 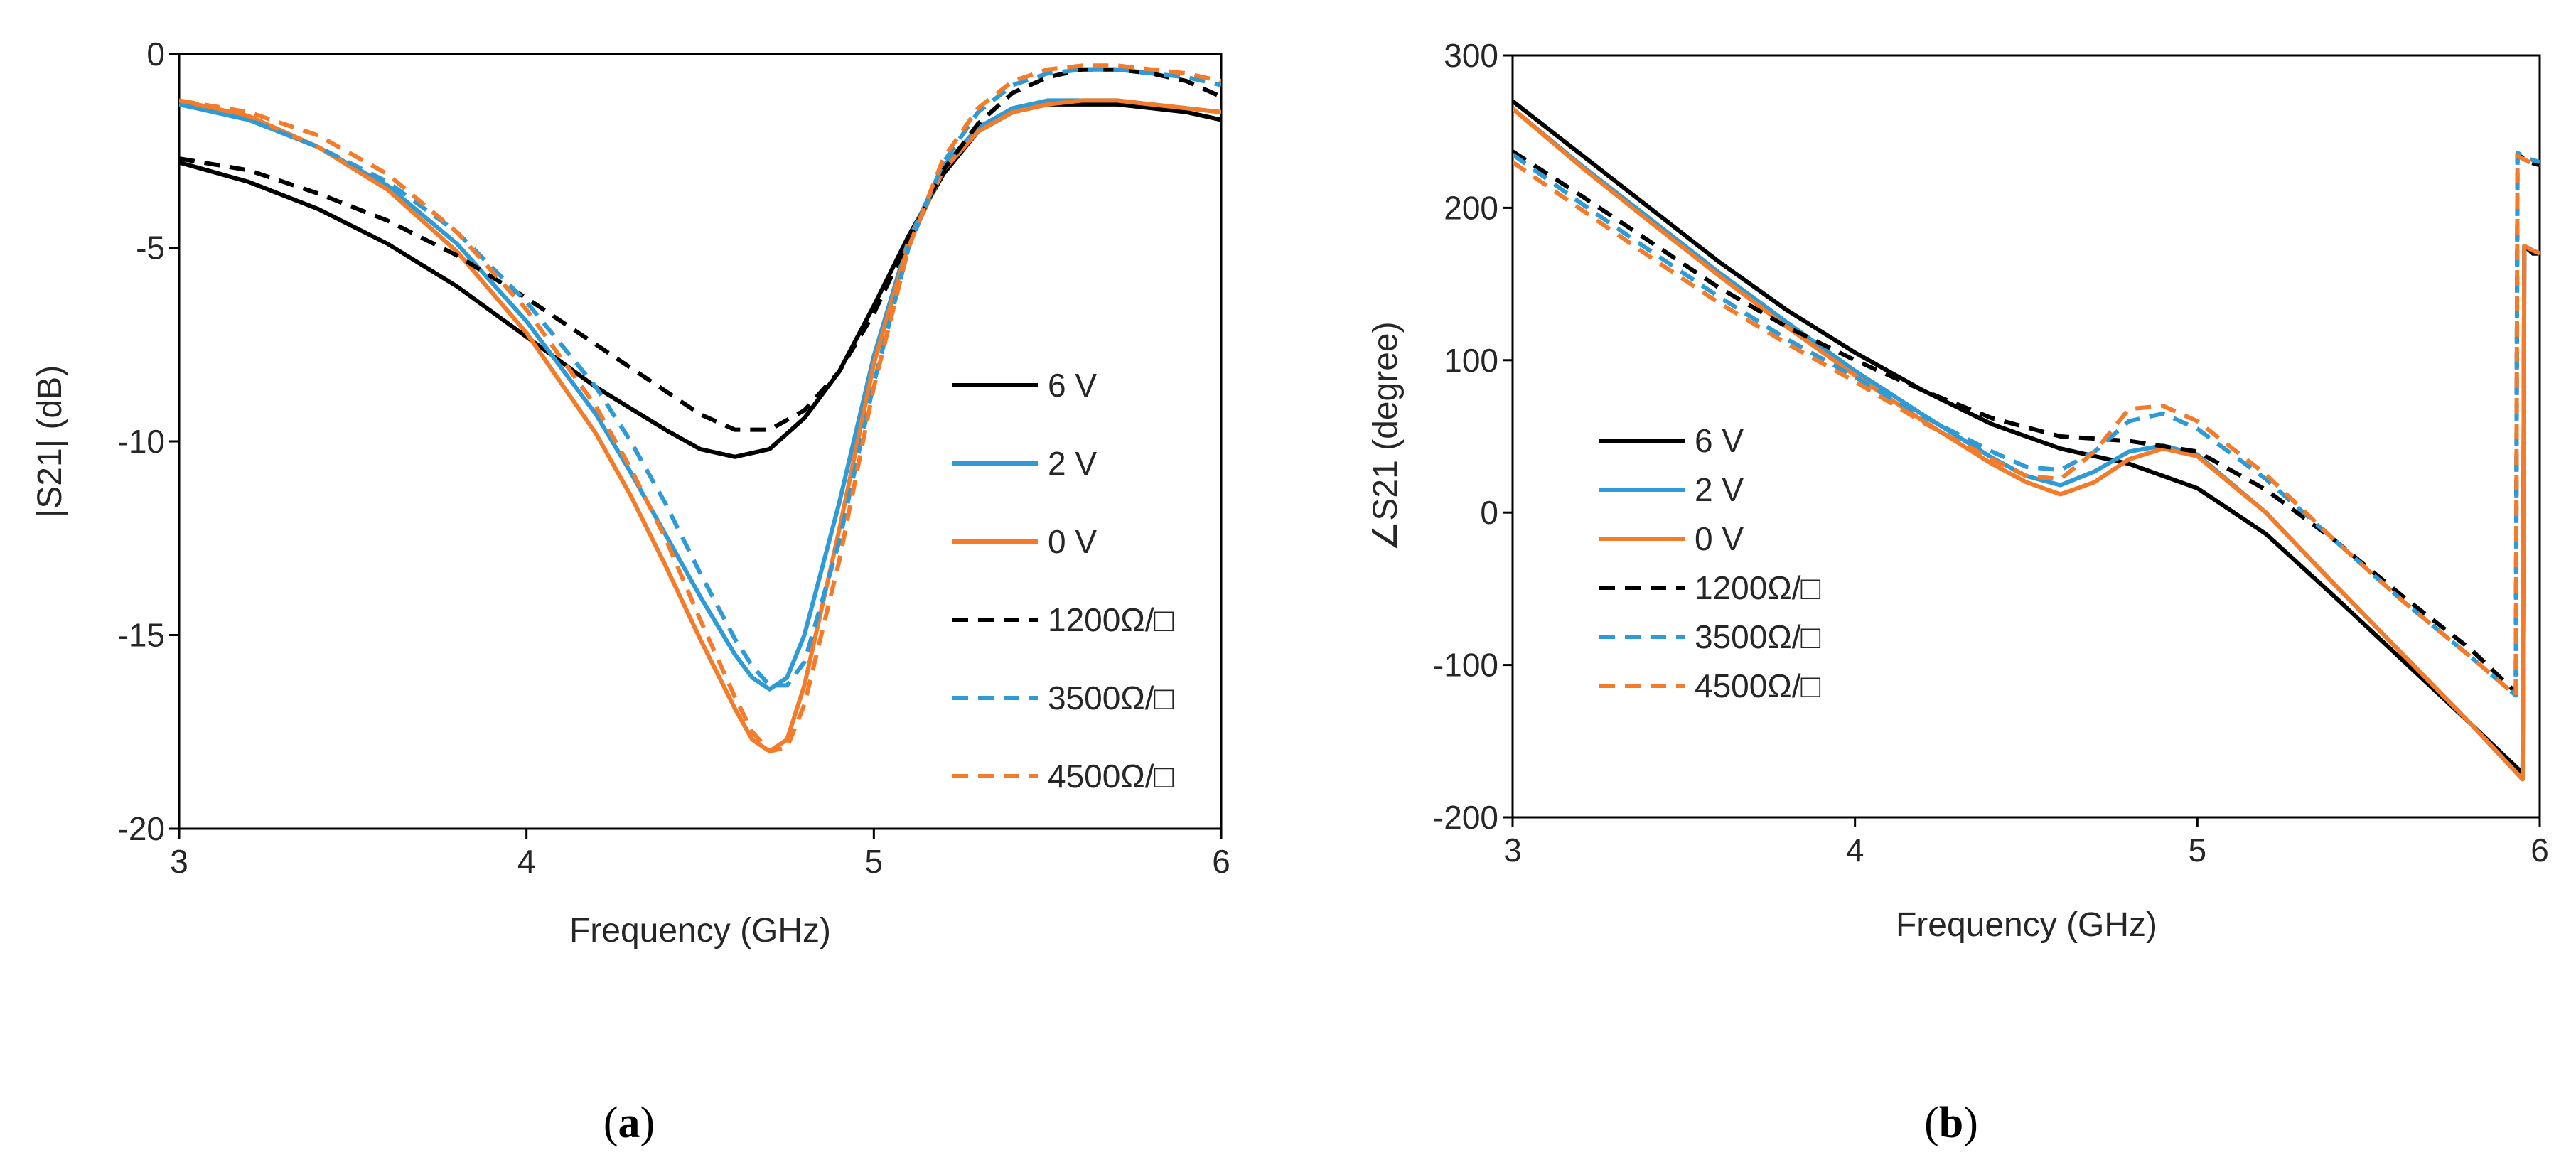 What do you see at coordinates (1471, 360) in the screenshot?
I see `y-tick-label: 100` at bounding box center [1471, 360].